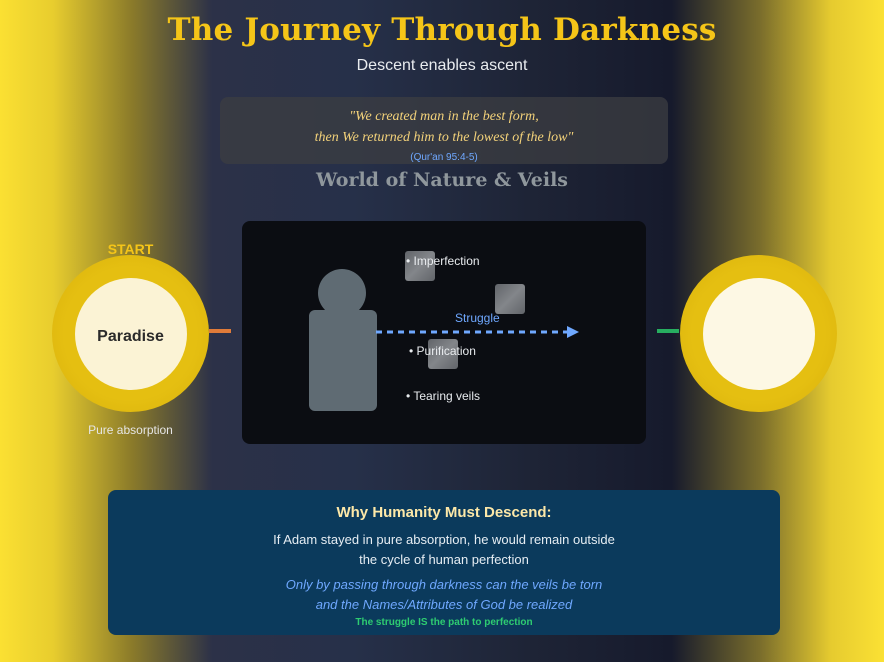  I want to click on quote-reference: (Qur'an 95:4-5), so click(444, 157).